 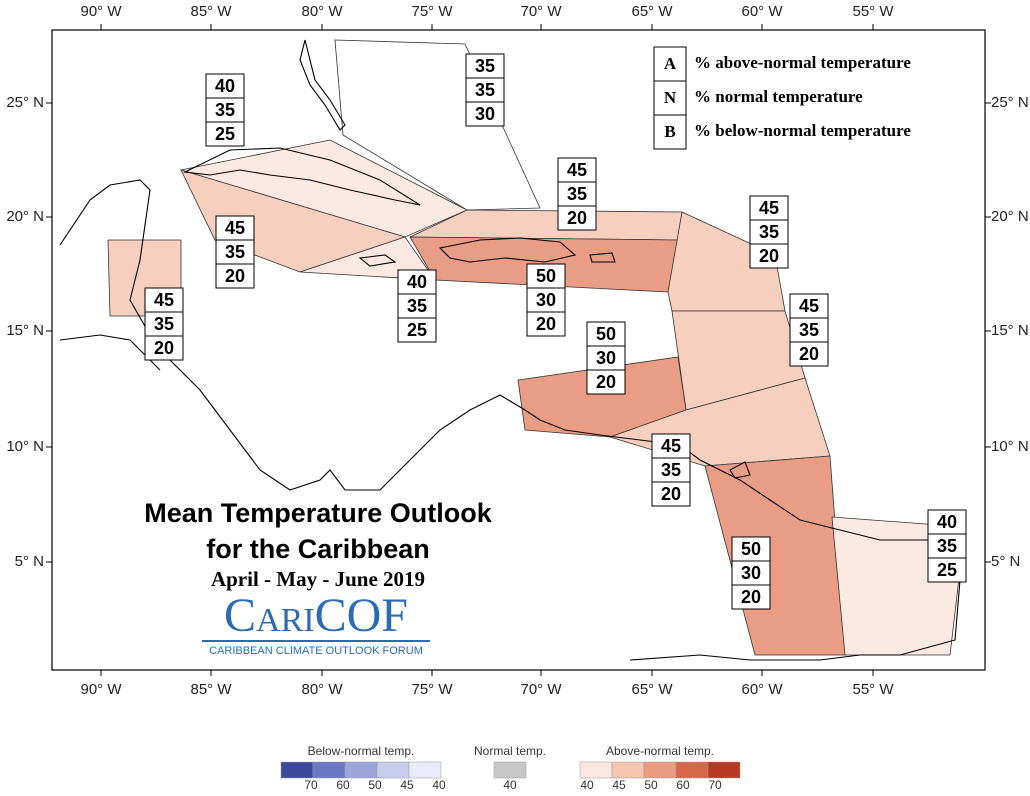 What do you see at coordinates (1010, 102) in the screenshot?
I see `lat-label: 25° N` at bounding box center [1010, 102].